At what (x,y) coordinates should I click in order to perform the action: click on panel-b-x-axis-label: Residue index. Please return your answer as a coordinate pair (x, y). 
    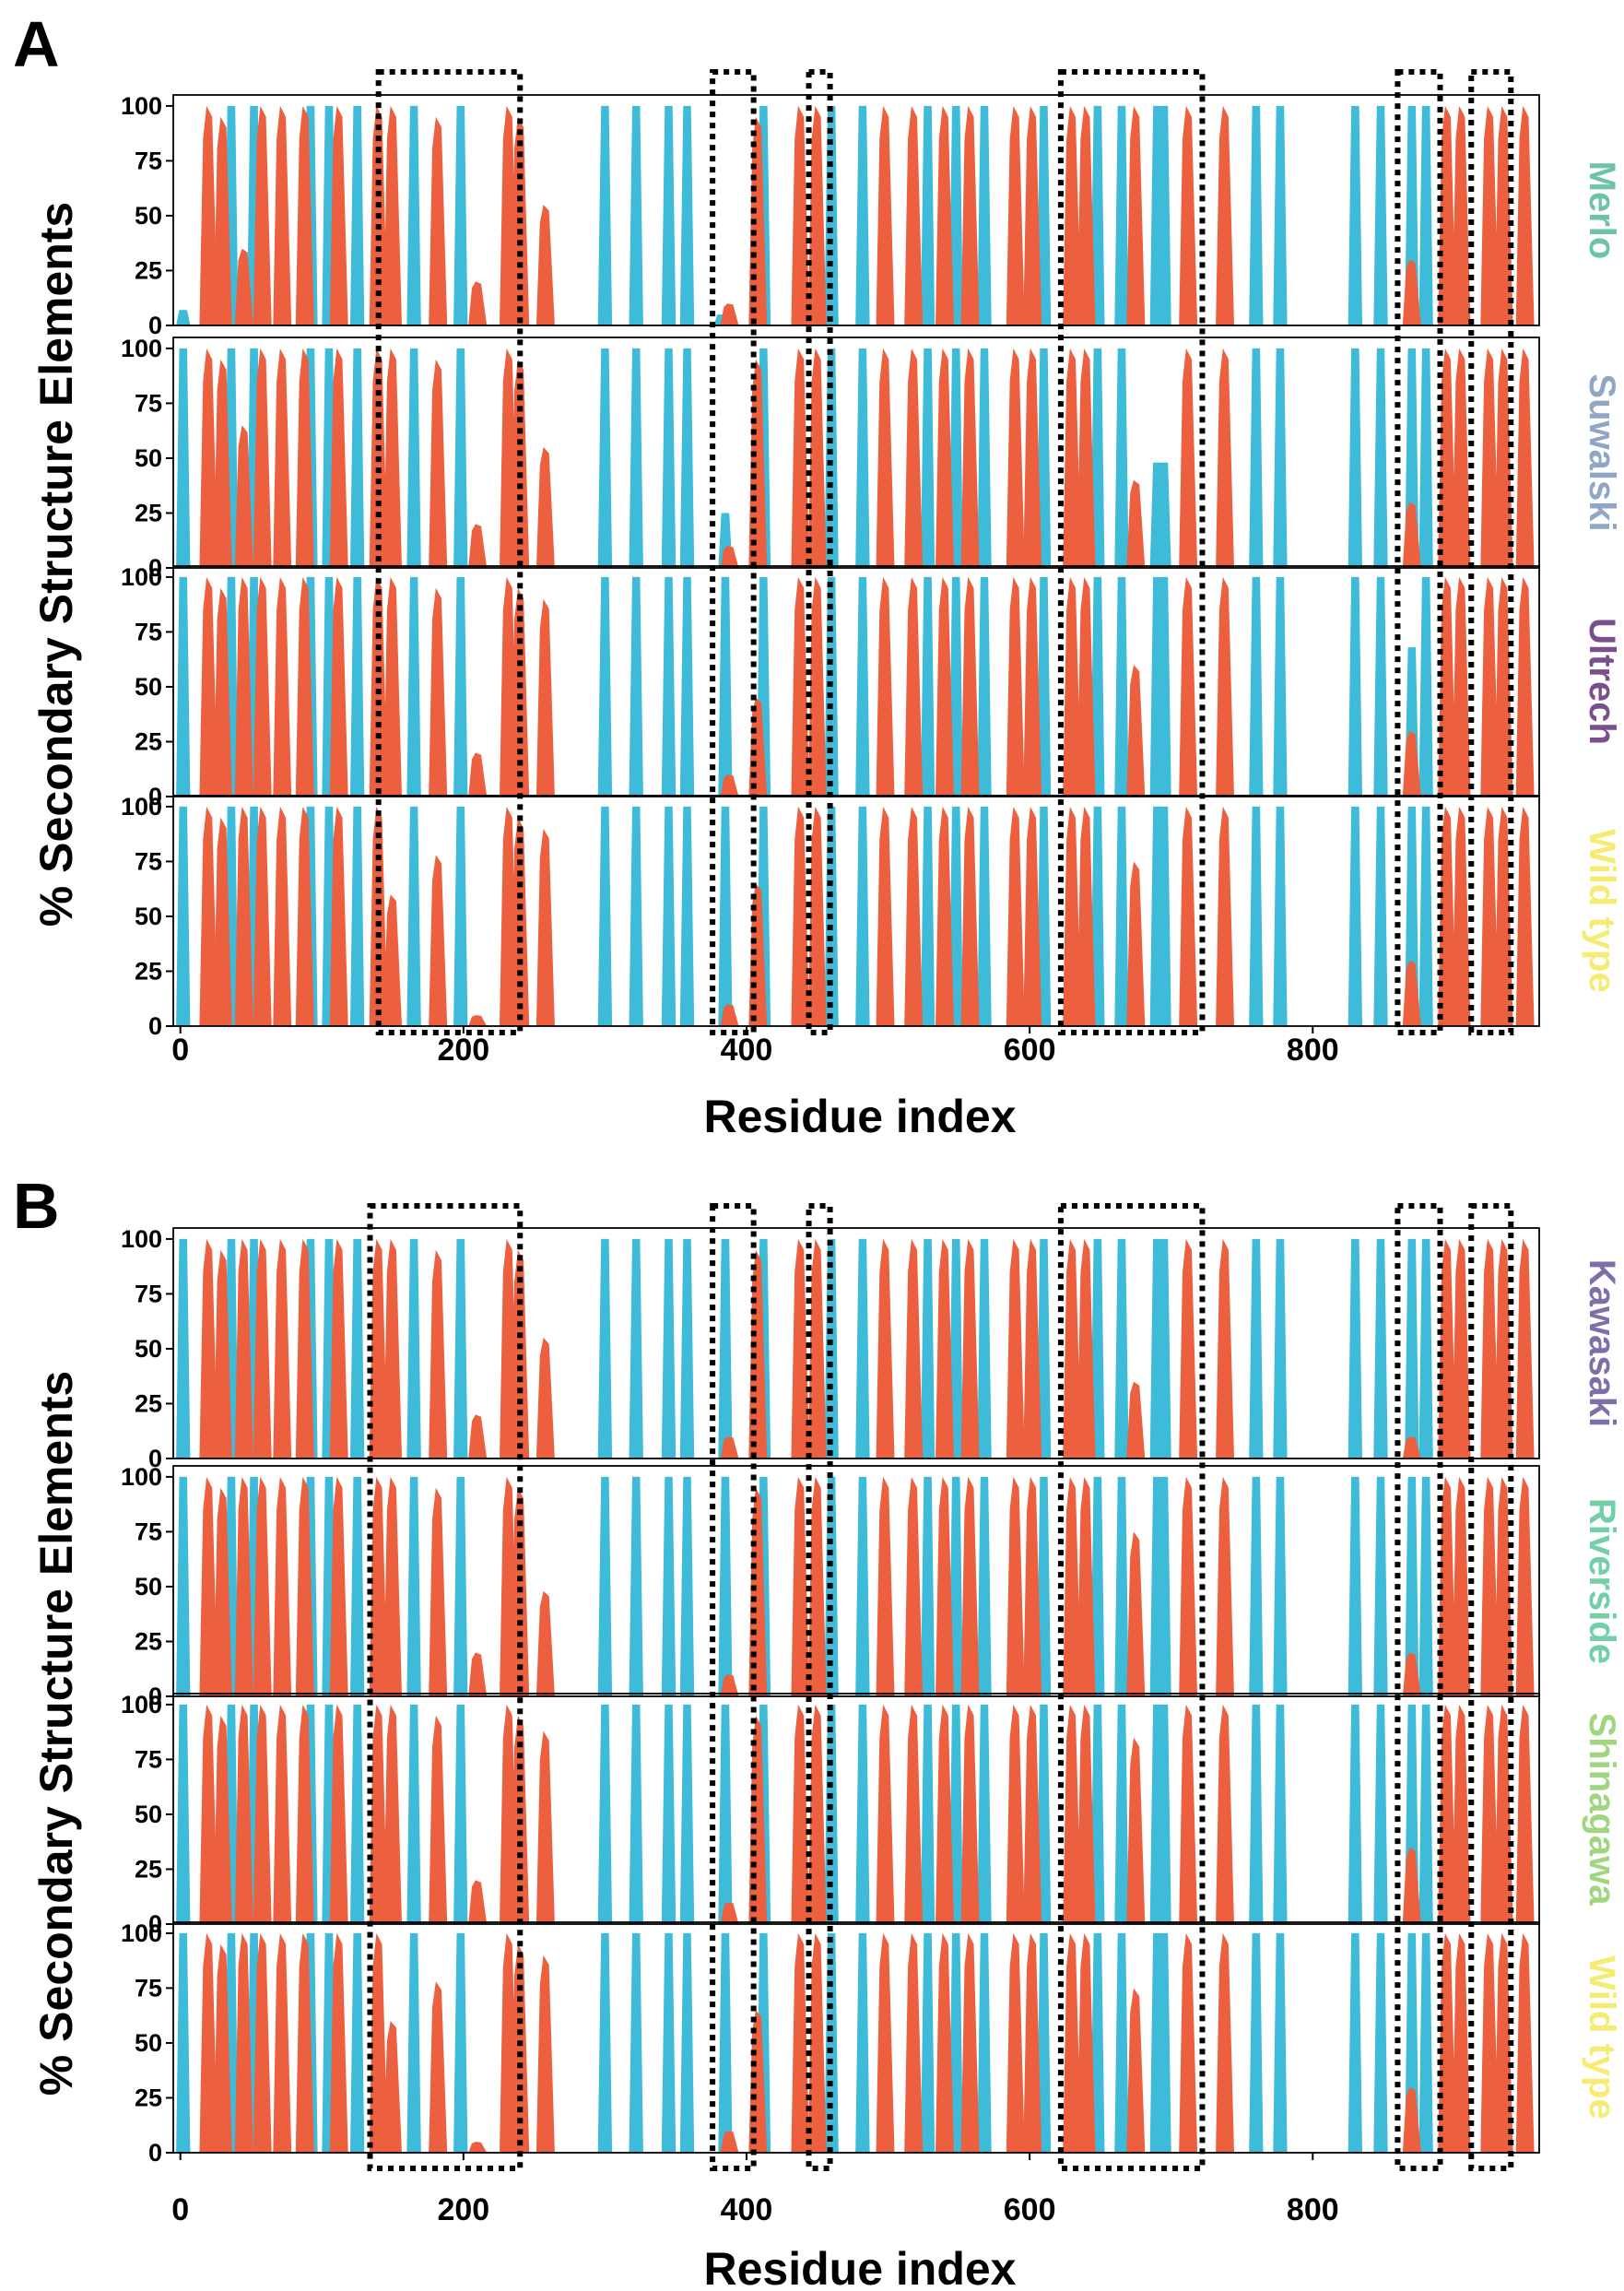
    Looking at the image, I should click on (860, 2267).